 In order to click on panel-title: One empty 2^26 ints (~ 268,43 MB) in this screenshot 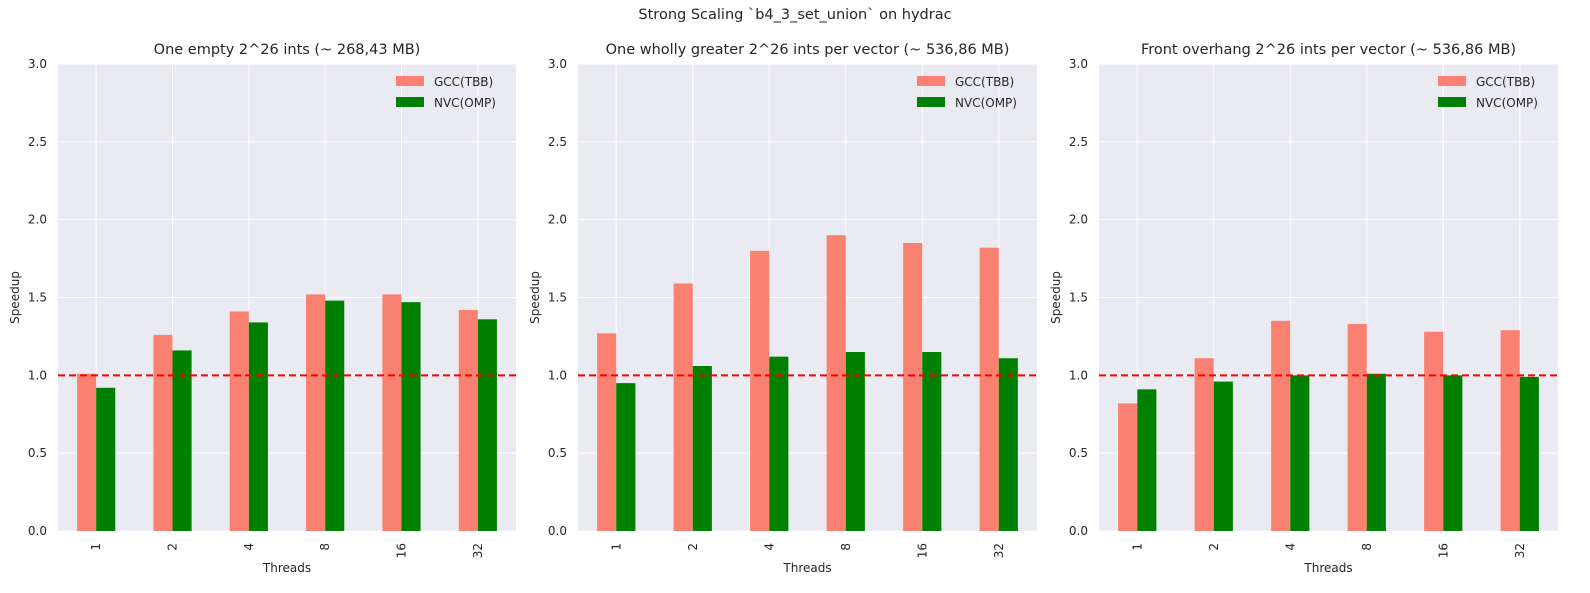, I will do `click(287, 50)`.